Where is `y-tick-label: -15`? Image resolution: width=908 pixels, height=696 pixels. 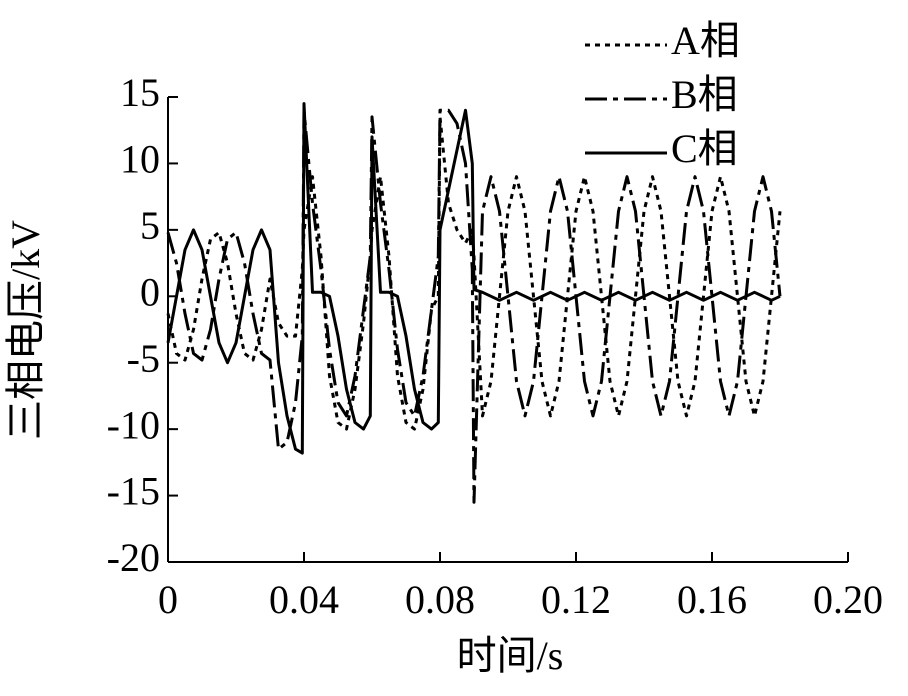
y-tick-label: -15 is located at coordinates (133, 491).